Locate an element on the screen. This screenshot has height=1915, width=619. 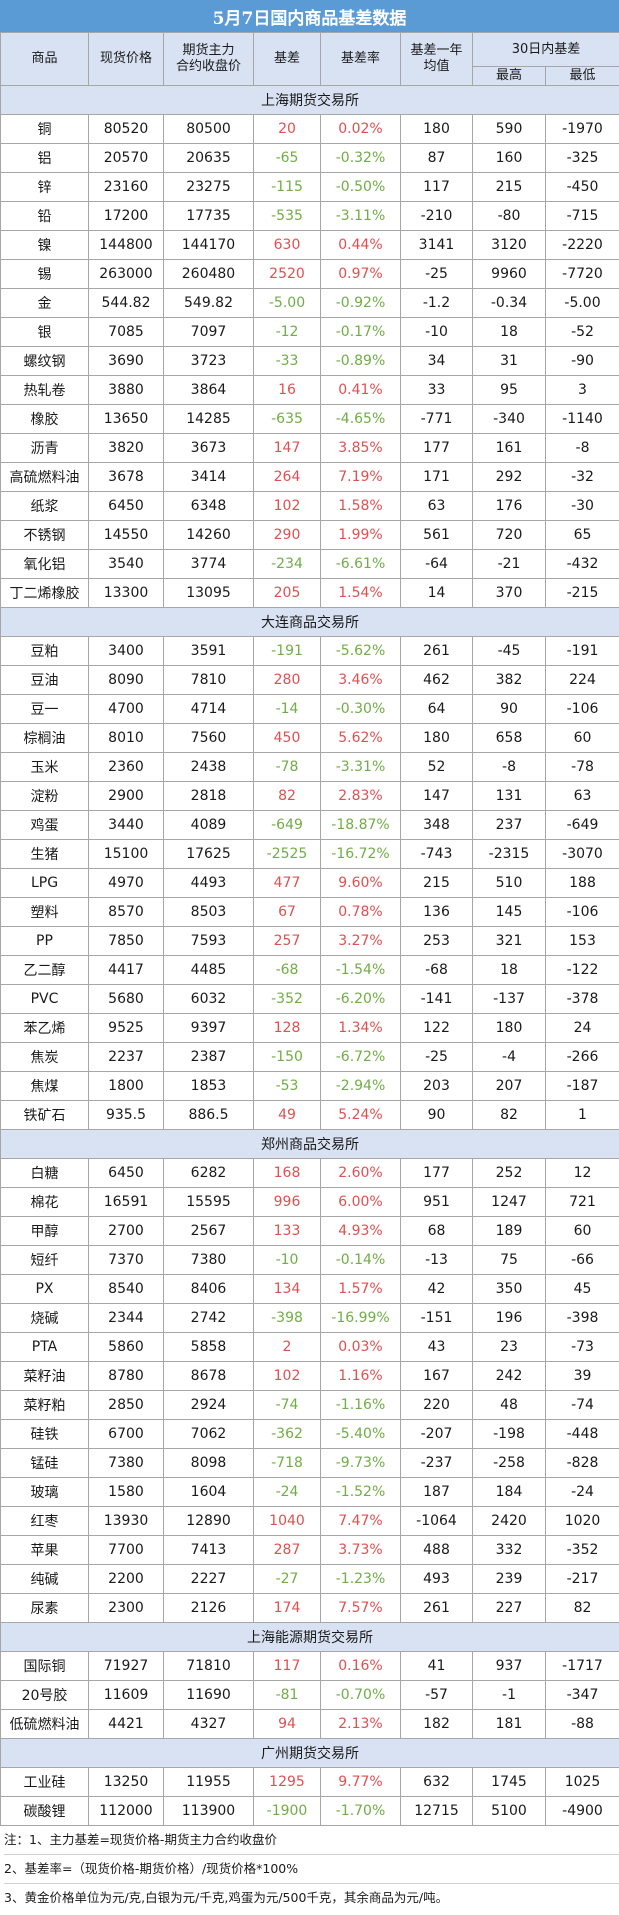
cell-basis-rate: -3.31% is located at coordinates (360, 767).